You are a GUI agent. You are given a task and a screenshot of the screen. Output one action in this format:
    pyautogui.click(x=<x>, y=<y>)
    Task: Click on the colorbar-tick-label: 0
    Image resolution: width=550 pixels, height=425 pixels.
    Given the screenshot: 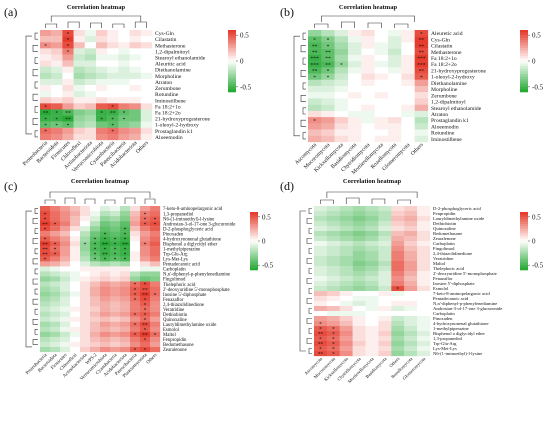 What is the action you would take?
    pyautogui.click(x=534, y=242)
    